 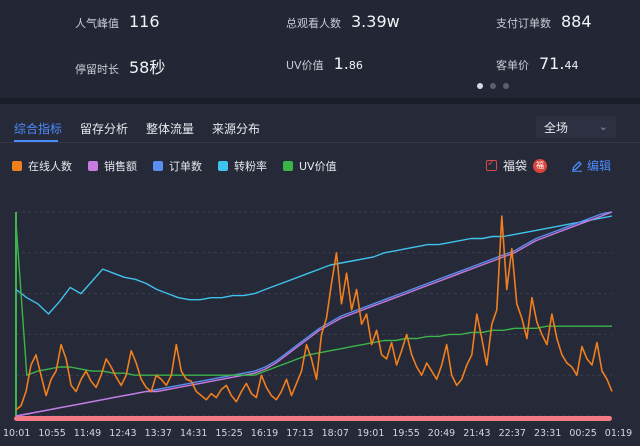 What do you see at coordinates (556, 127) in the screenshot?
I see `scope-select-value: 全场` at bounding box center [556, 127].